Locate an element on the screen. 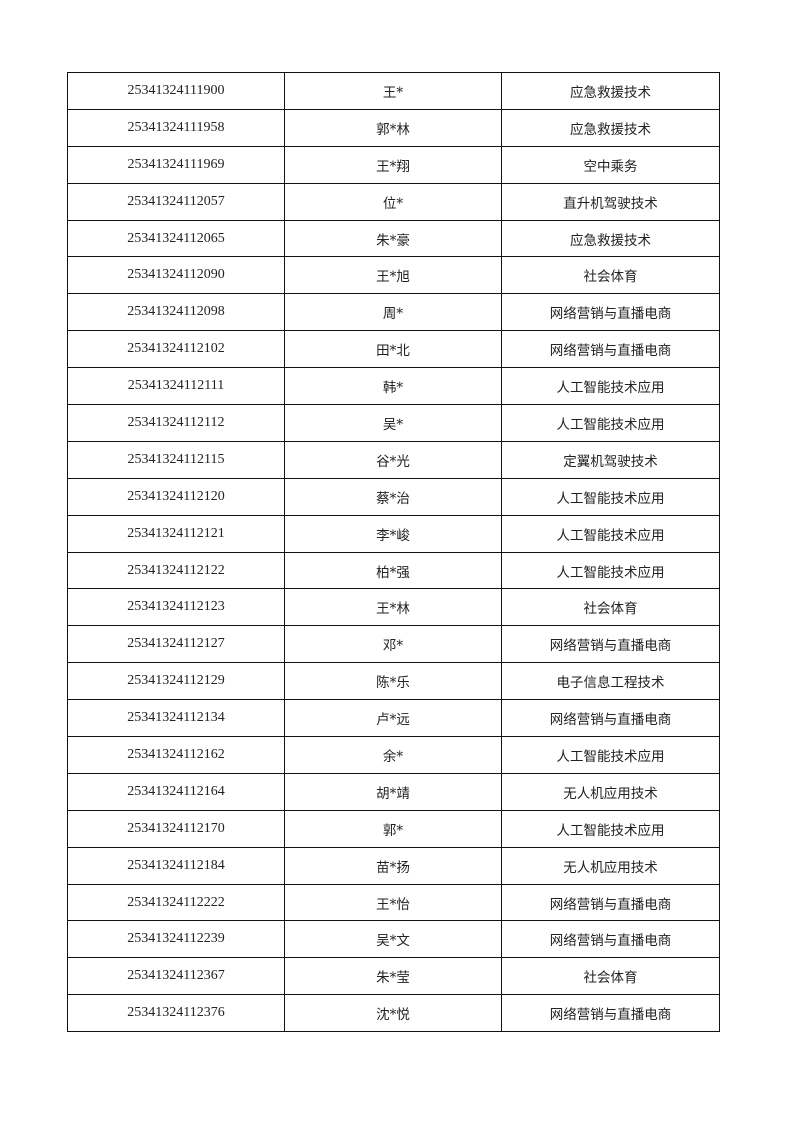  name-cell: 邓* is located at coordinates (393, 644).